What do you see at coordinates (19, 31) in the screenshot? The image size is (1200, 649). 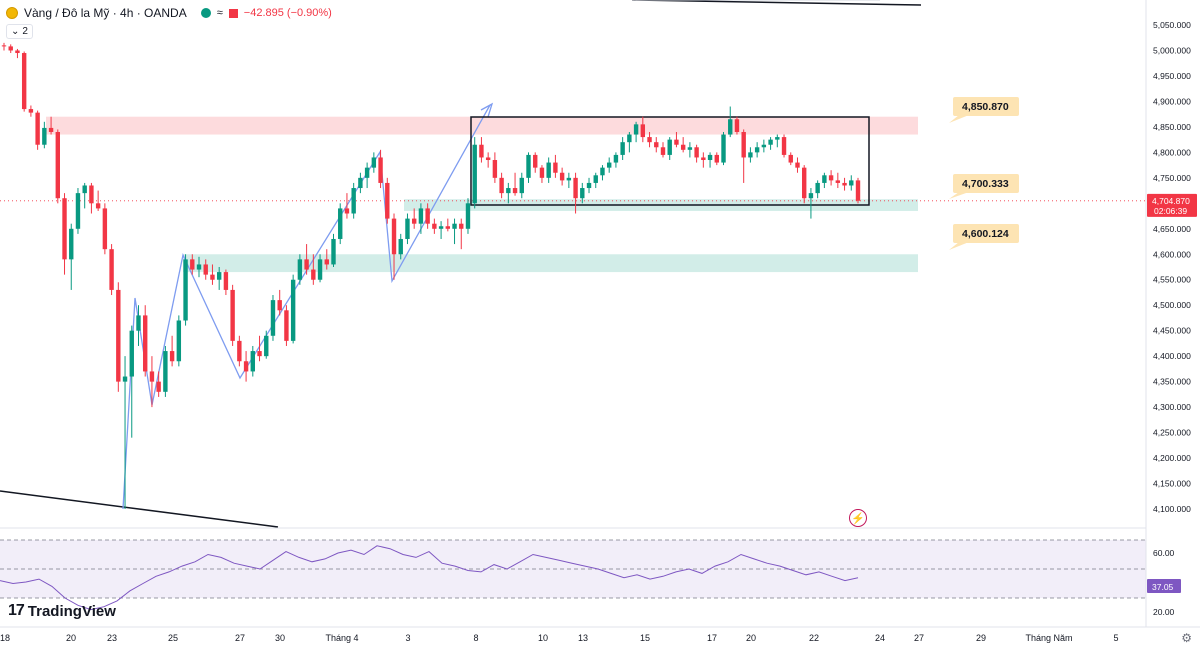 I see `indicator-toggle-button: ⌄ 2` at bounding box center [19, 31].